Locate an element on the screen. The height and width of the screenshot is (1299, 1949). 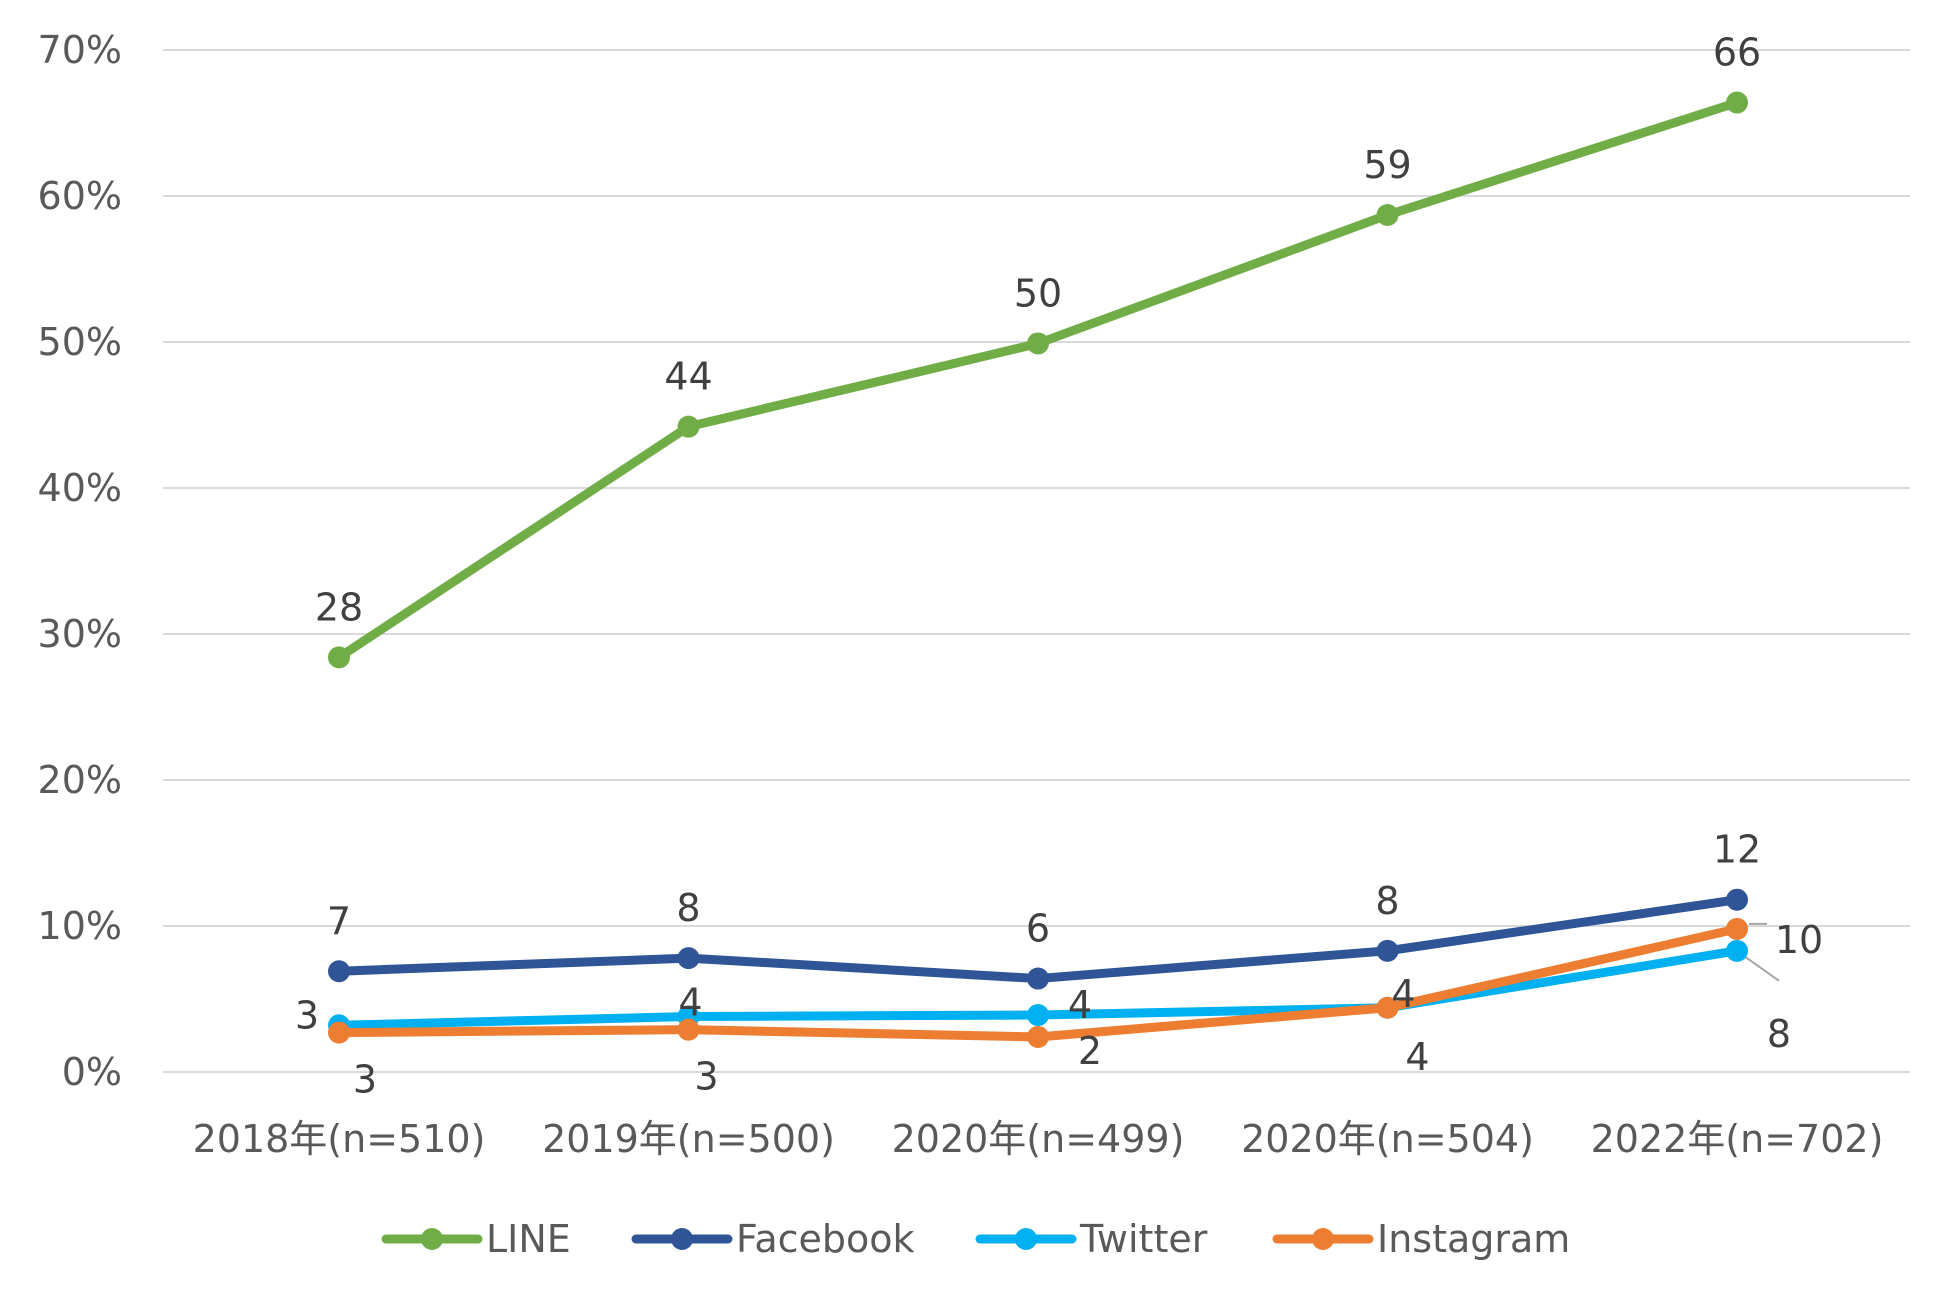
y-tick-label: 50% is located at coordinates (80, 342).